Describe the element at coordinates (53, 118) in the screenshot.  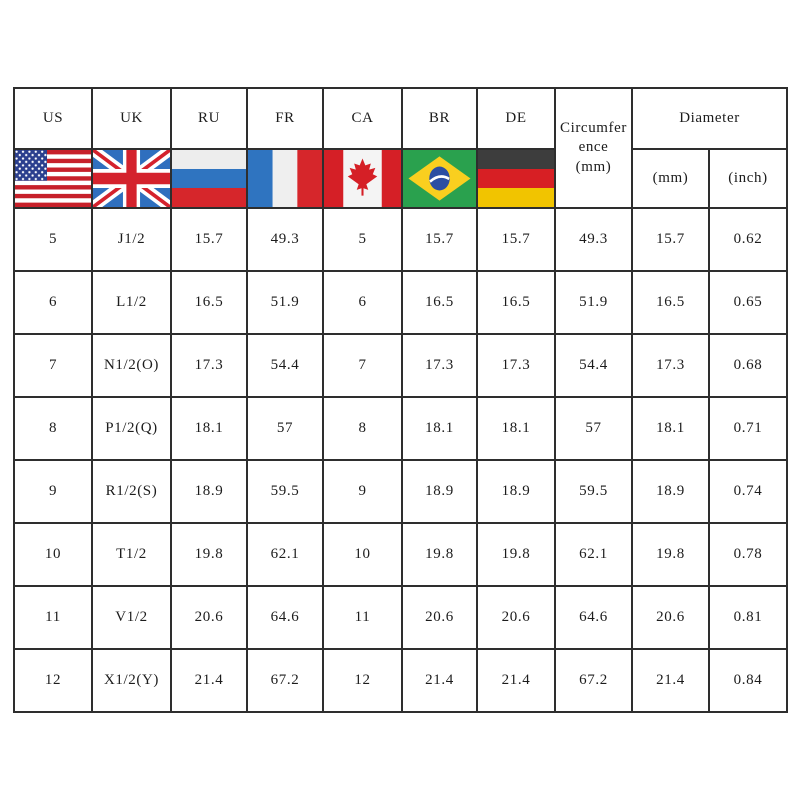
I see `column-header-us: US` at that location.